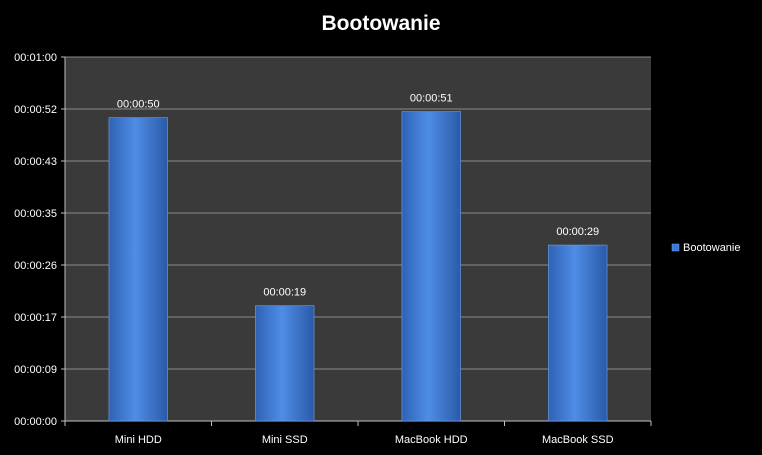 The width and height of the screenshot is (762, 455). Describe the element at coordinates (35, 110) in the screenshot. I see `y-tick-label: 00:00:52` at that location.